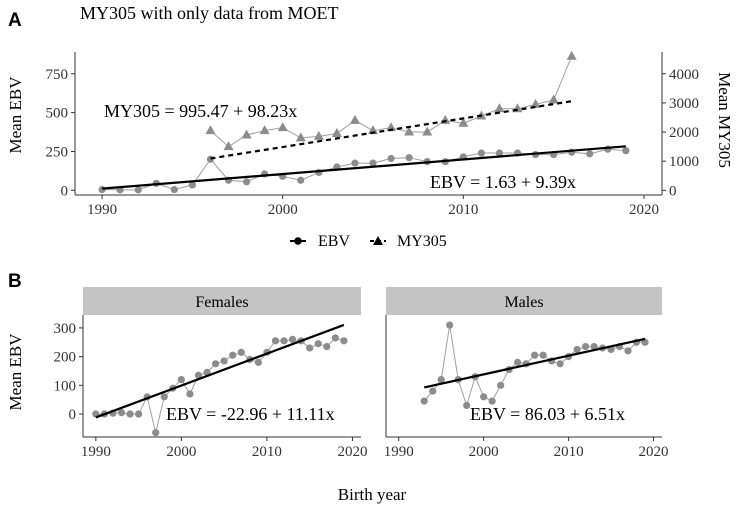 The image size is (747, 506). I want to click on facet-strip-females, so click(222, 301).